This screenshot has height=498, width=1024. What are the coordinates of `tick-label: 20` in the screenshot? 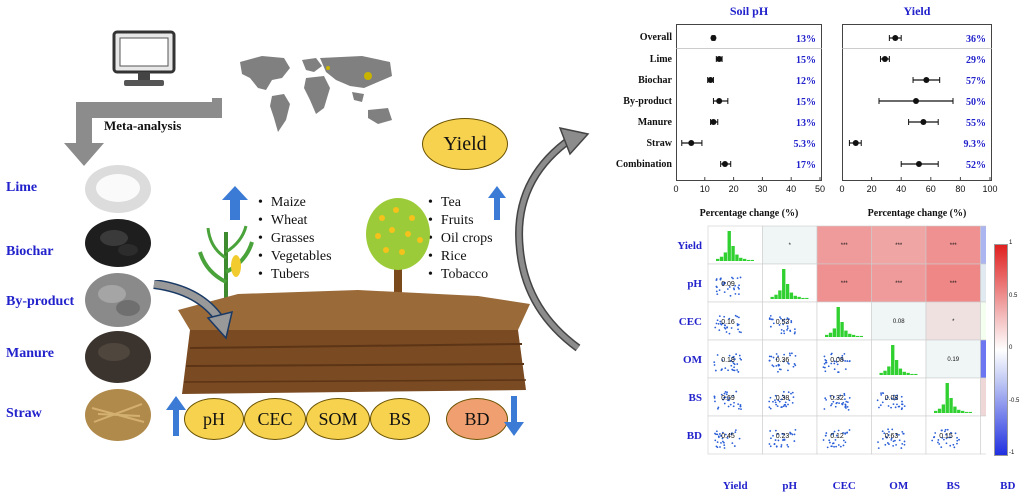 It's located at (733, 189).